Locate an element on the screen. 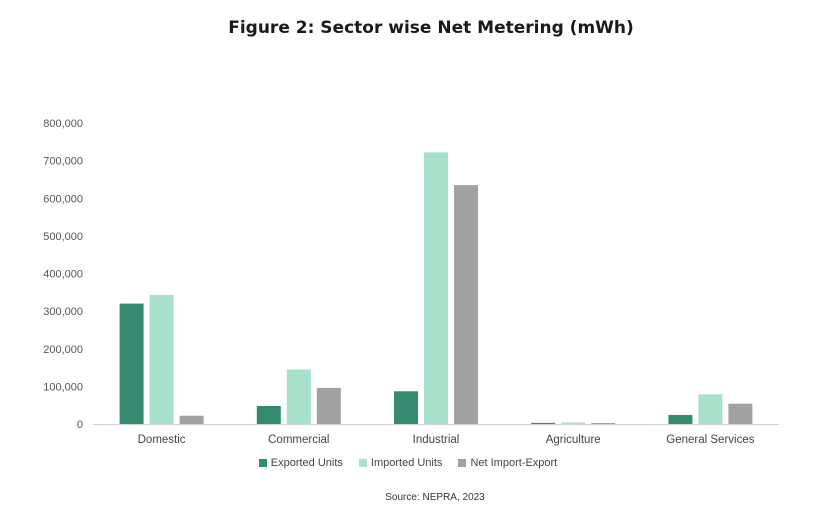 This screenshot has width=816, height=526. x-tick-label: Industrial is located at coordinates (436, 440).